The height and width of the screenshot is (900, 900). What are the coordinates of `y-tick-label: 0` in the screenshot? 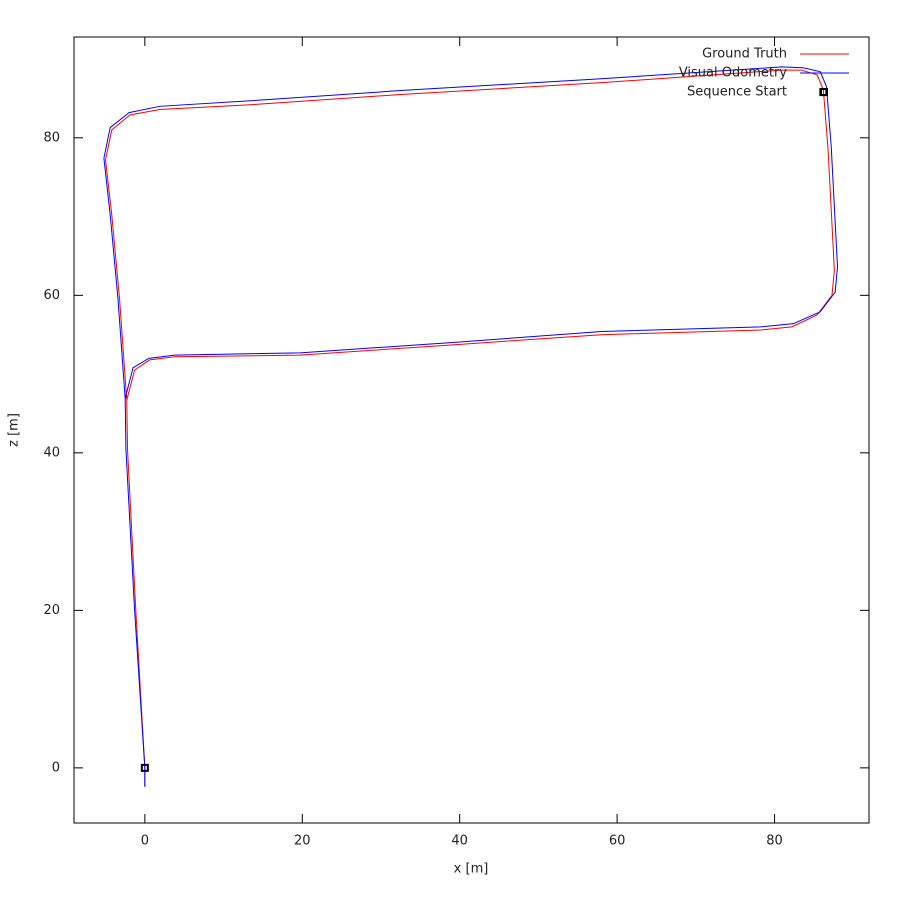 It's located at (56, 767).